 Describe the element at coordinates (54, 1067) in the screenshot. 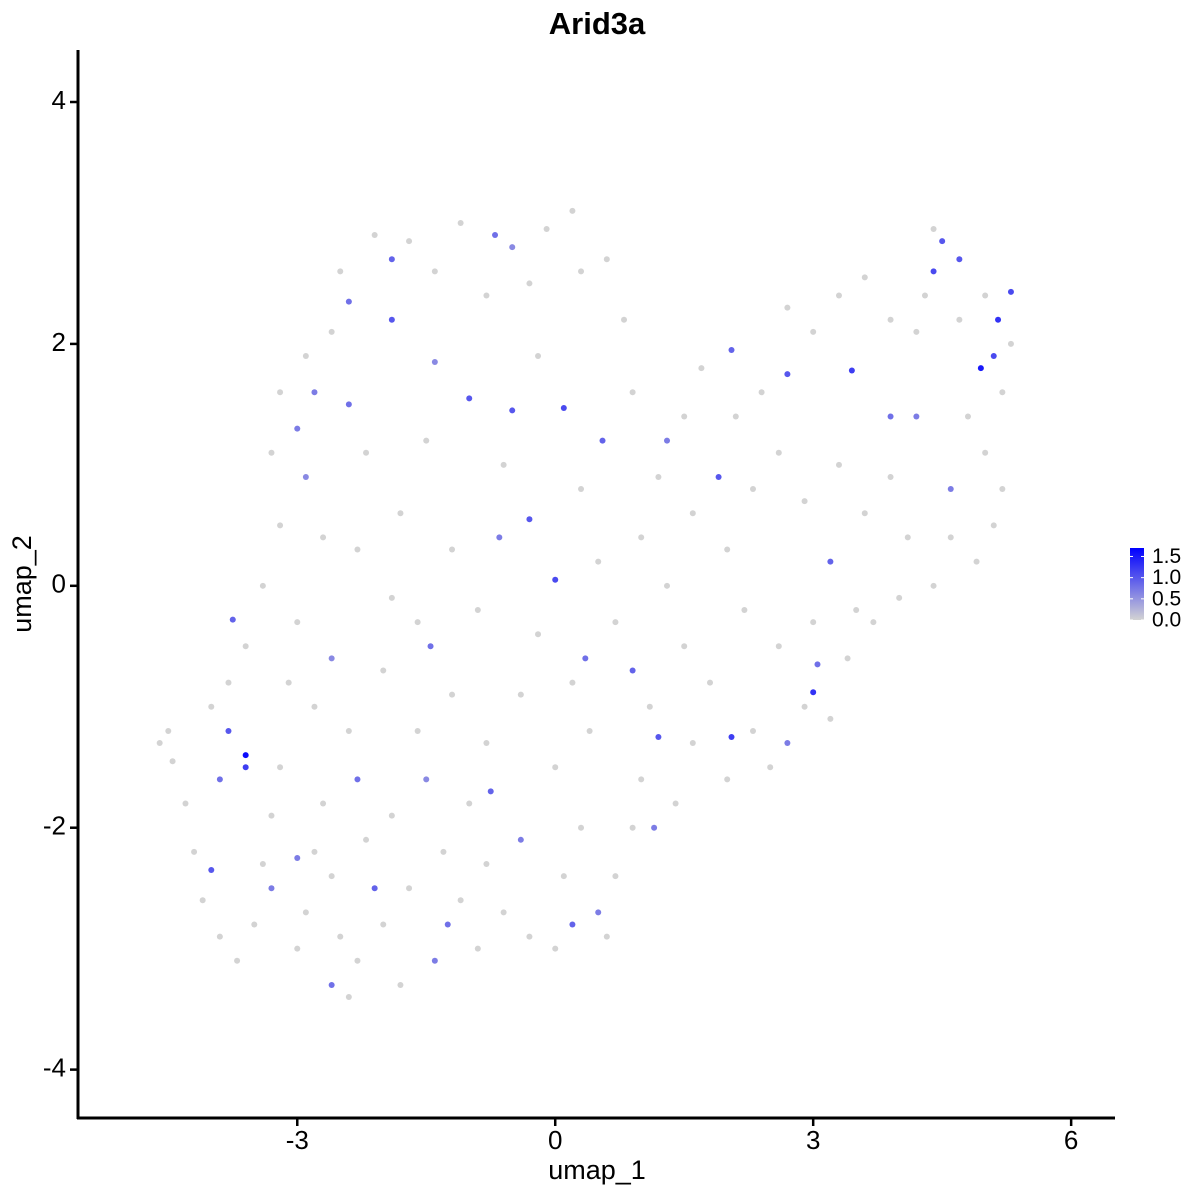

I see `y-tick-label: -4` at that location.